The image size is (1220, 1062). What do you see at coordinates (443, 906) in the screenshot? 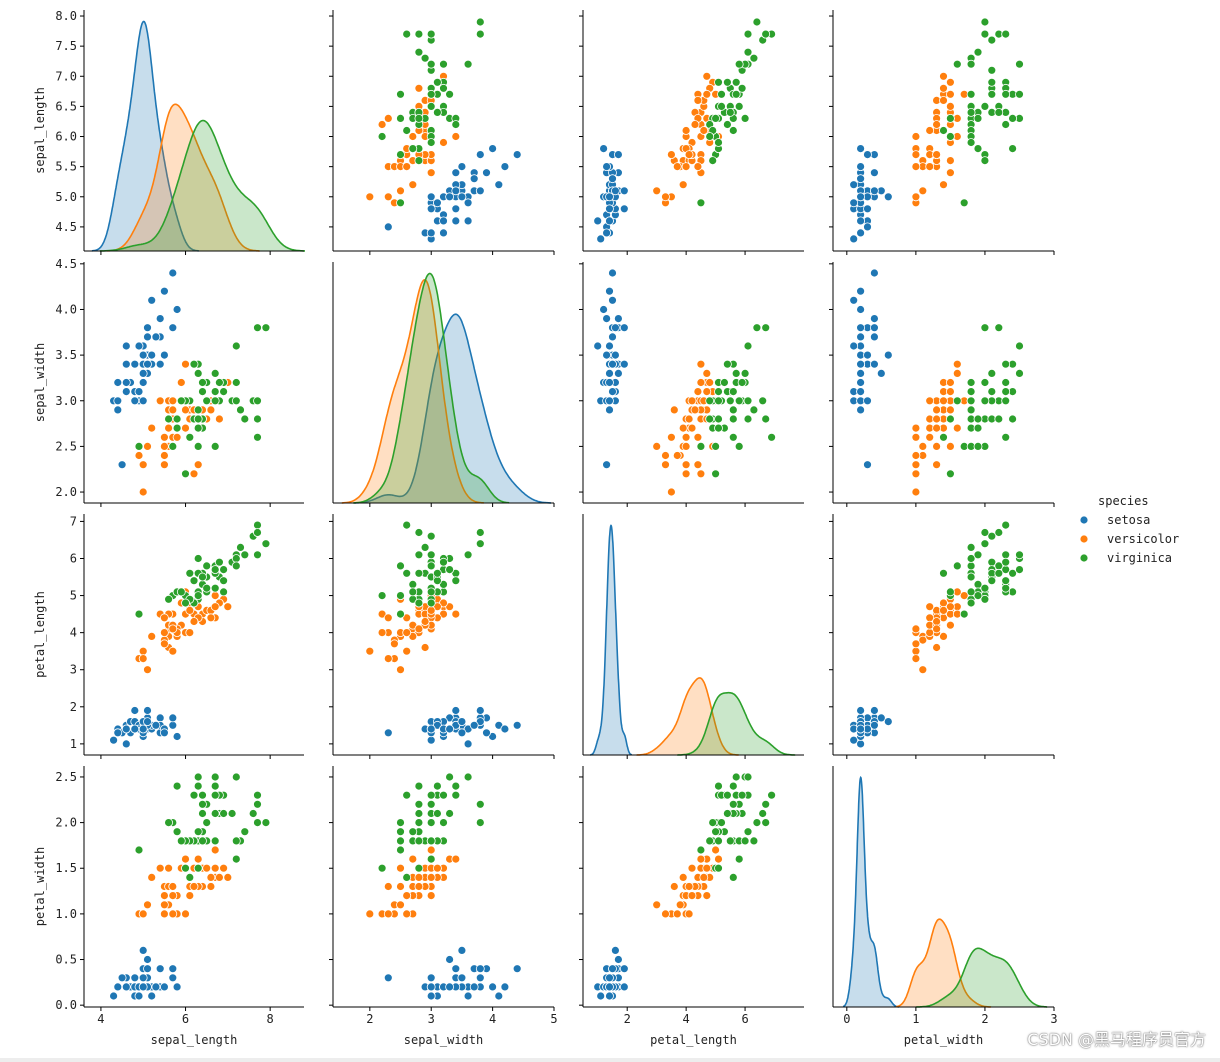
I see `panel-scatter-petal-width-vs-sepal-width: 2 3 4 5 sepal_width` at bounding box center [443, 906].